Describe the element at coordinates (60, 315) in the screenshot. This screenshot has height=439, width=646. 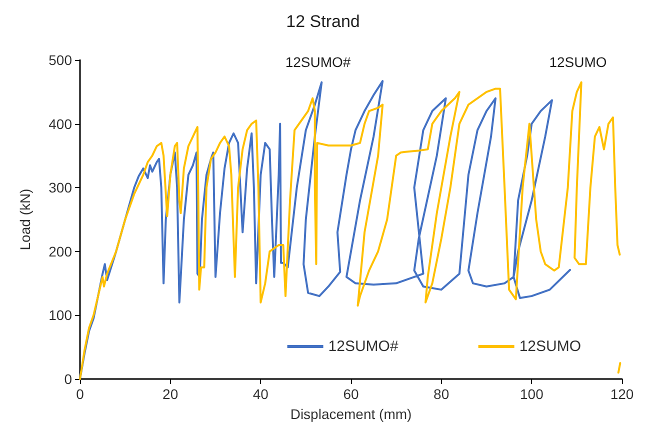
I see `y-tick-label: 100` at that location.